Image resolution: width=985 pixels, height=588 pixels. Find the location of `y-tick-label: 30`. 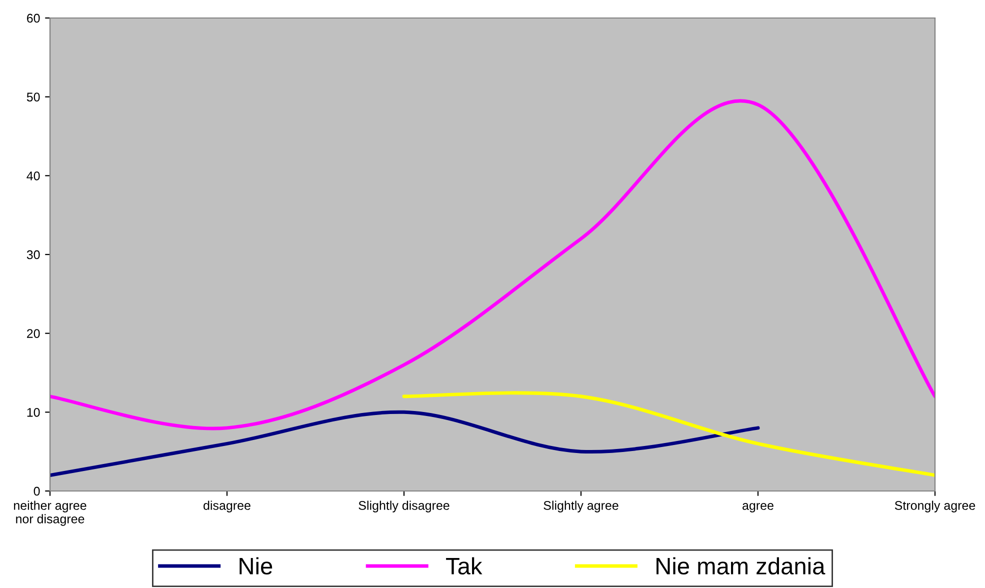

y-tick-label: 30 is located at coordinates (33, 255).